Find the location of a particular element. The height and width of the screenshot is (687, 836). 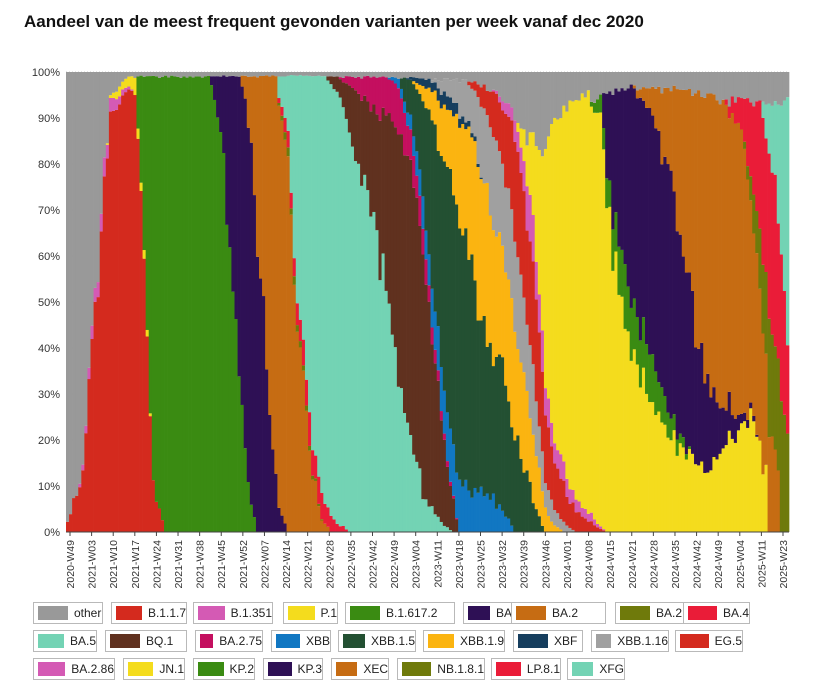

x-tick-label: 2024-W28 is located at coordinates (654, 564).